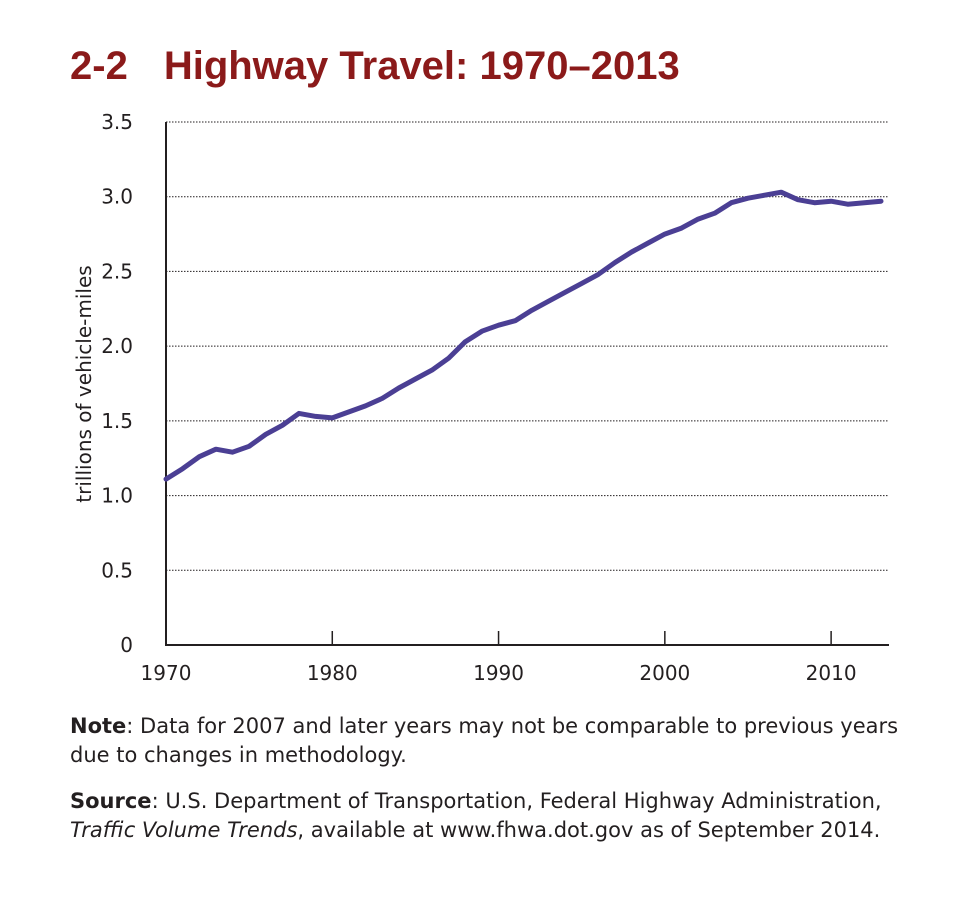 The height and width of the screenshot is (900, 971). Describe the element at coordinates (664, 673) in the screenshot. I see `x-tick-label: 2000` at that location.